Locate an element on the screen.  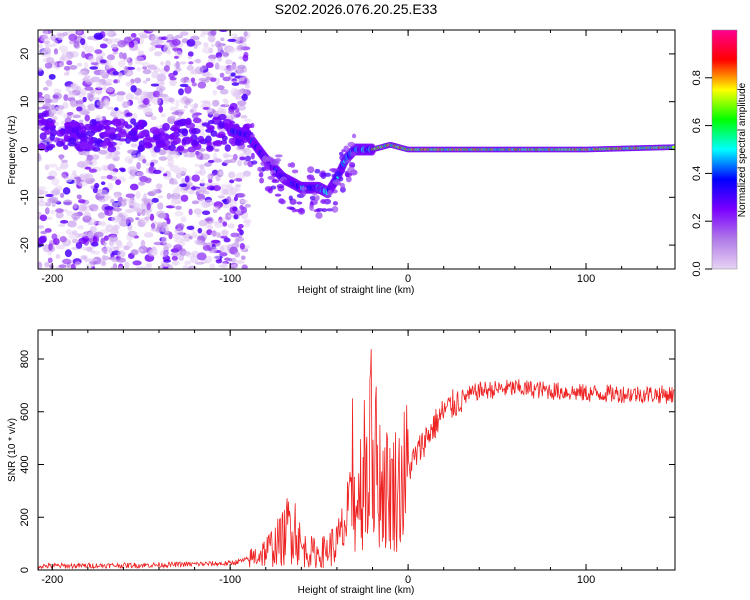
colorbar-tick-label: 0.2 is located at coordinates (697, 221).